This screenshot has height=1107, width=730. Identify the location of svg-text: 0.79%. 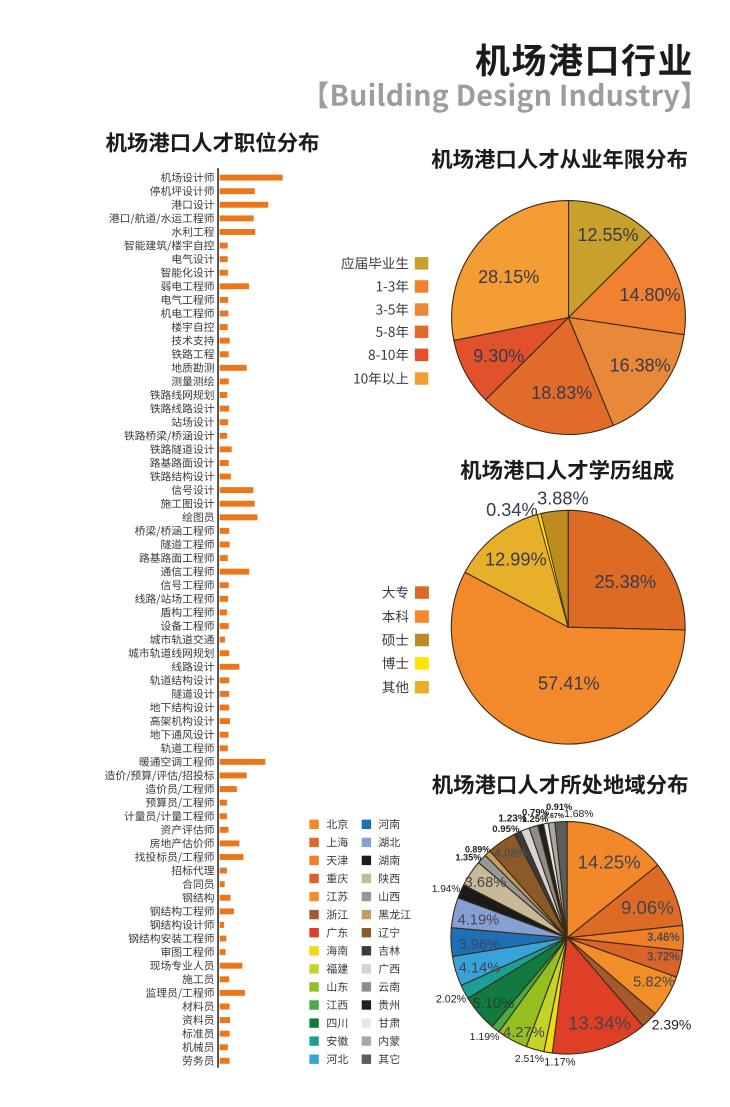
(536, 813).